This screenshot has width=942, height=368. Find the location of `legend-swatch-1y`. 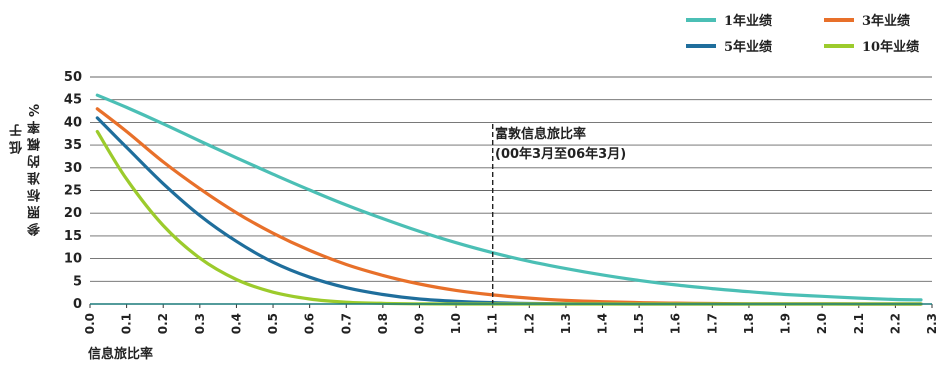

legend-swatch-1y is located at coordinates (701, 19).